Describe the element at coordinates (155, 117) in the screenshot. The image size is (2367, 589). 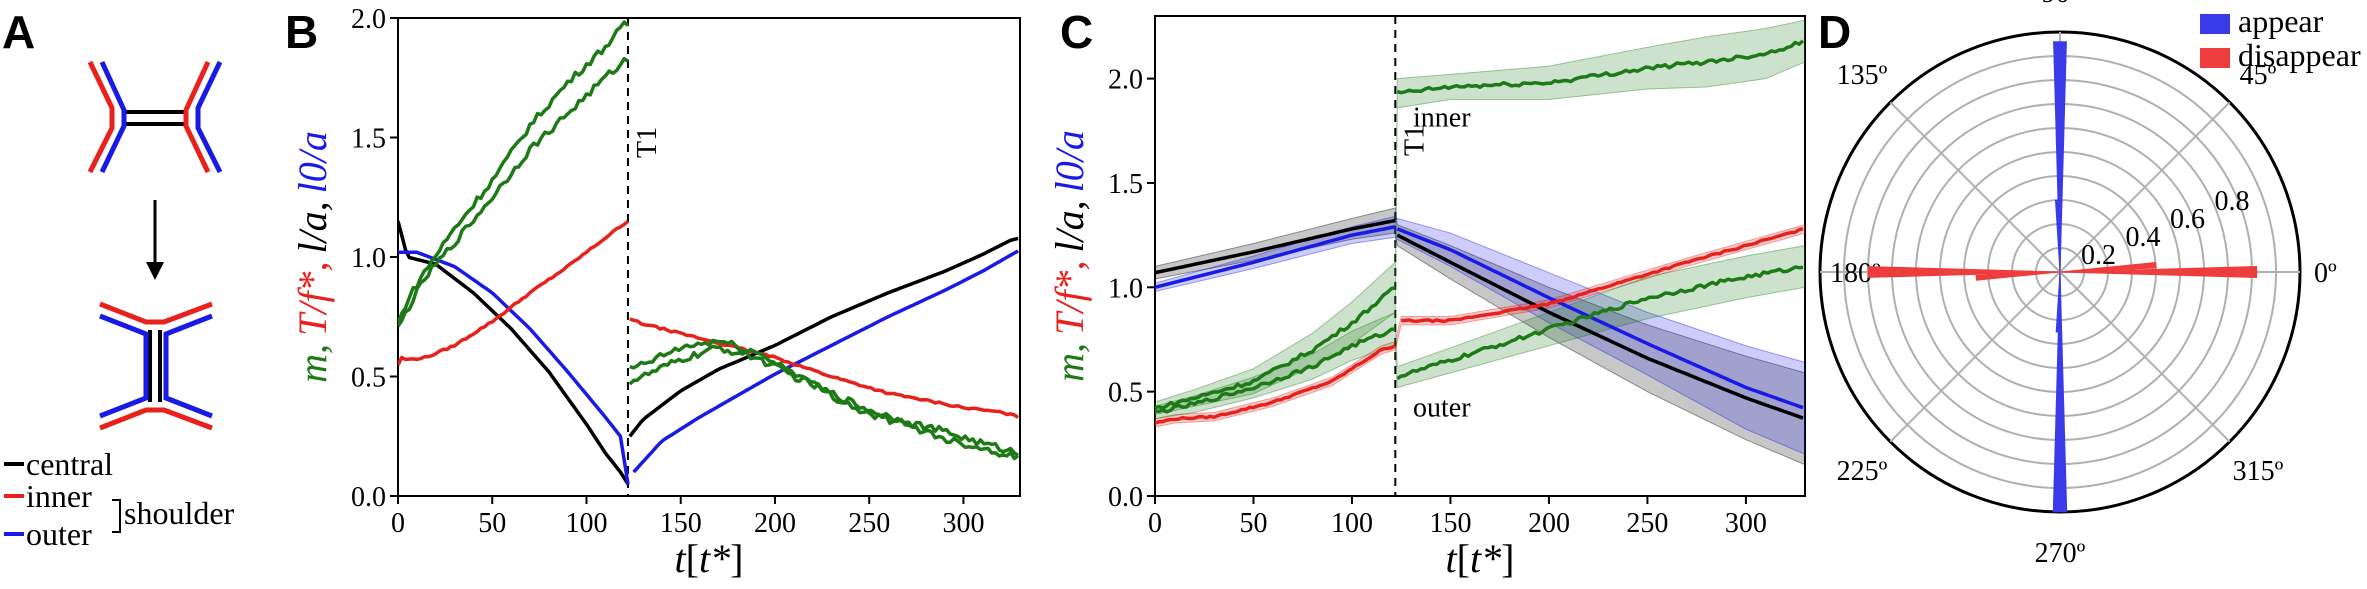
I see `junction-before` at that location.